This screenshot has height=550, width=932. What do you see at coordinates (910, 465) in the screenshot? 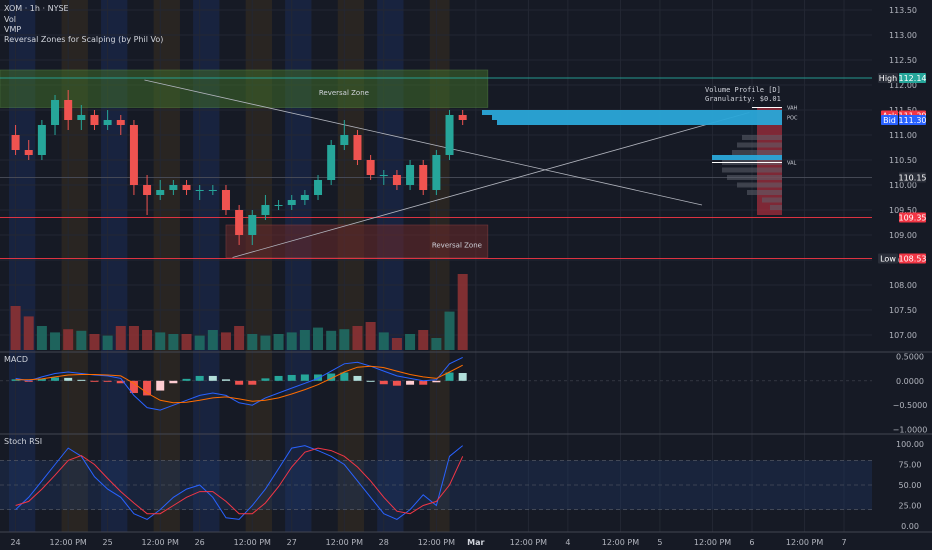
I see `stoch-rsi-tick-label: 75.00` at bounding box center [910, 465].